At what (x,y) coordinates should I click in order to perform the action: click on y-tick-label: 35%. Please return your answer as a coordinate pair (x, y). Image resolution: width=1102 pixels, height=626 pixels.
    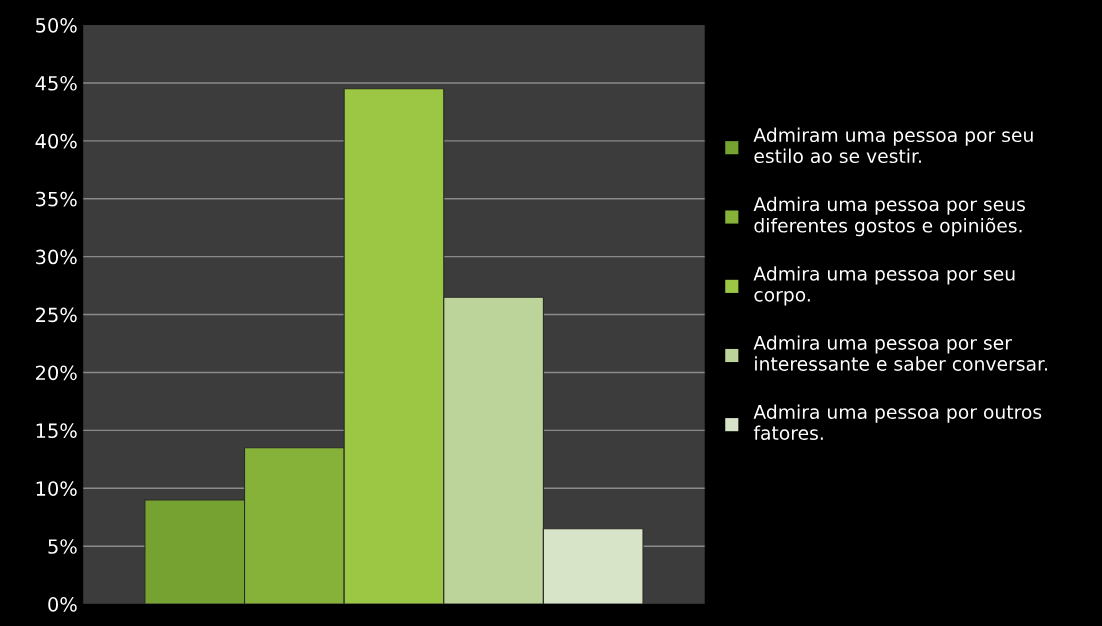
    Looking at the image, I should click on (56, 199).